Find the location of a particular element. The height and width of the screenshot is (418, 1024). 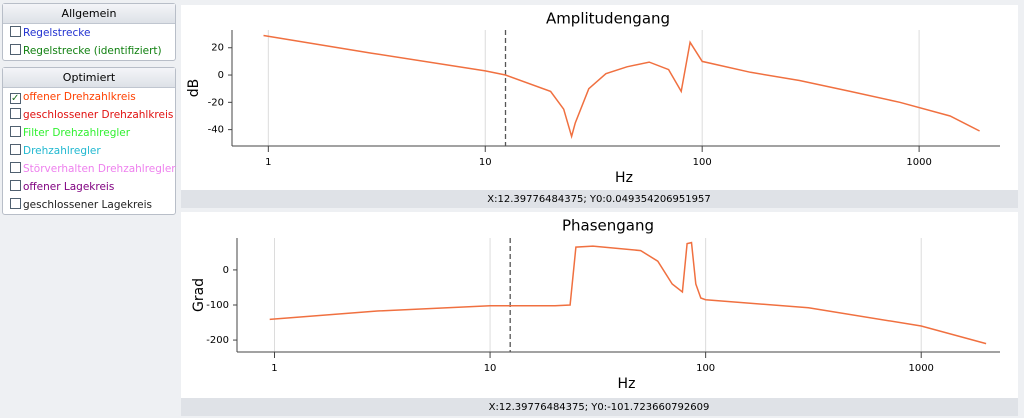

item-label: offener Lagekreis is located at coordinates (69, 187).